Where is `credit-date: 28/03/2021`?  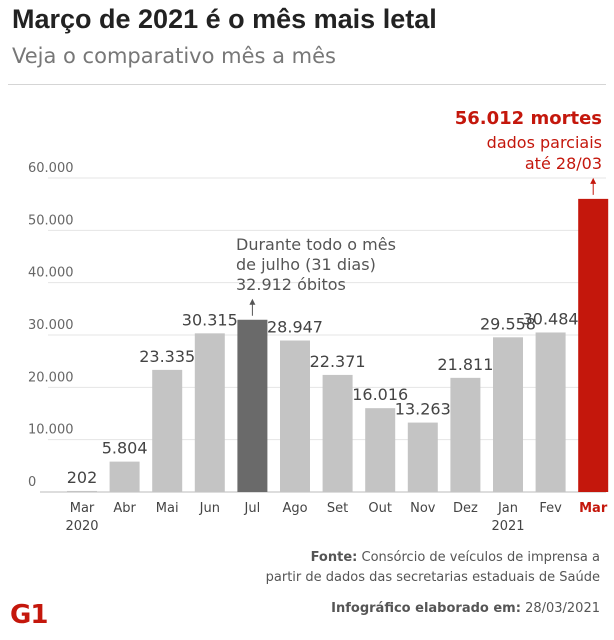
credit-date: 28/03/2021 is located at coordinates (562, 608).